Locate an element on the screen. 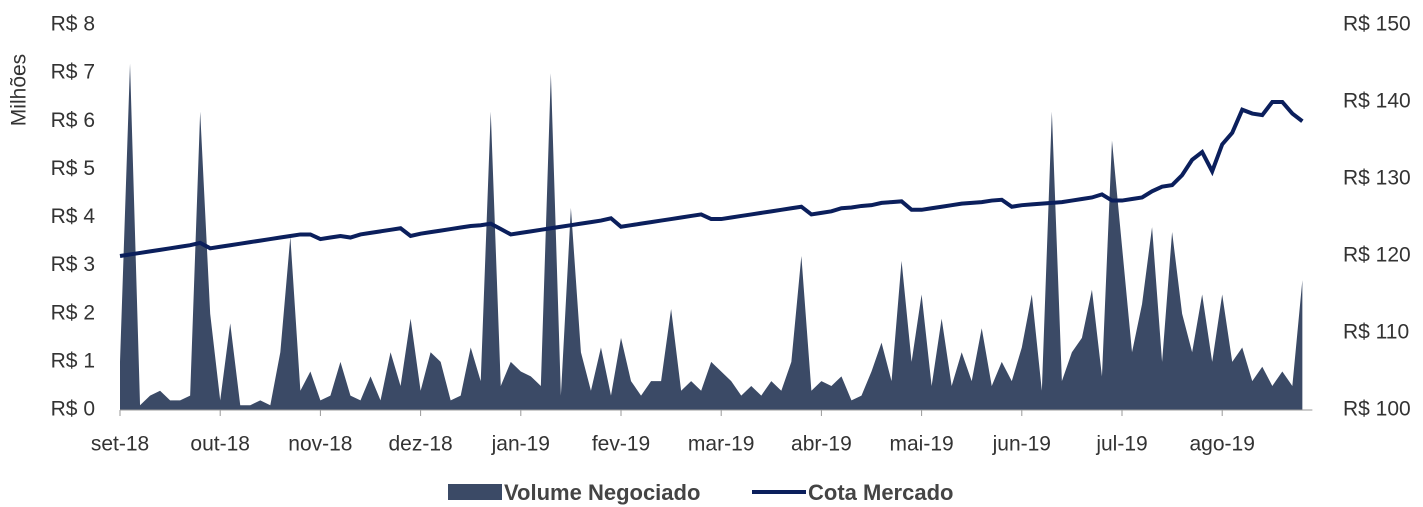 Image resolution: width=1423 pixels, height=507 pixels. y2-tick-label: R$ 120 is located at coordinates (1377, 255).